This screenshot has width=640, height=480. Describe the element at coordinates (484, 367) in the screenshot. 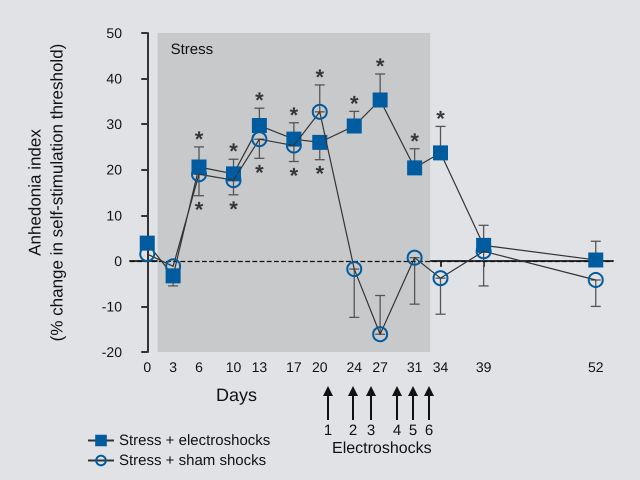

I see `x-tick-label: 39` at that location.